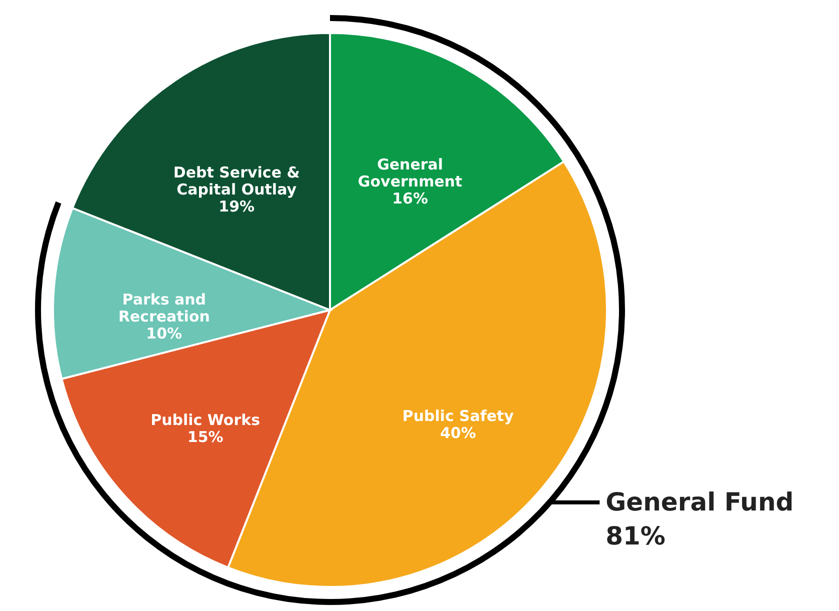 The image size is (839, 611). I want to click on slice-label: Public Safety, so click(458, 415).